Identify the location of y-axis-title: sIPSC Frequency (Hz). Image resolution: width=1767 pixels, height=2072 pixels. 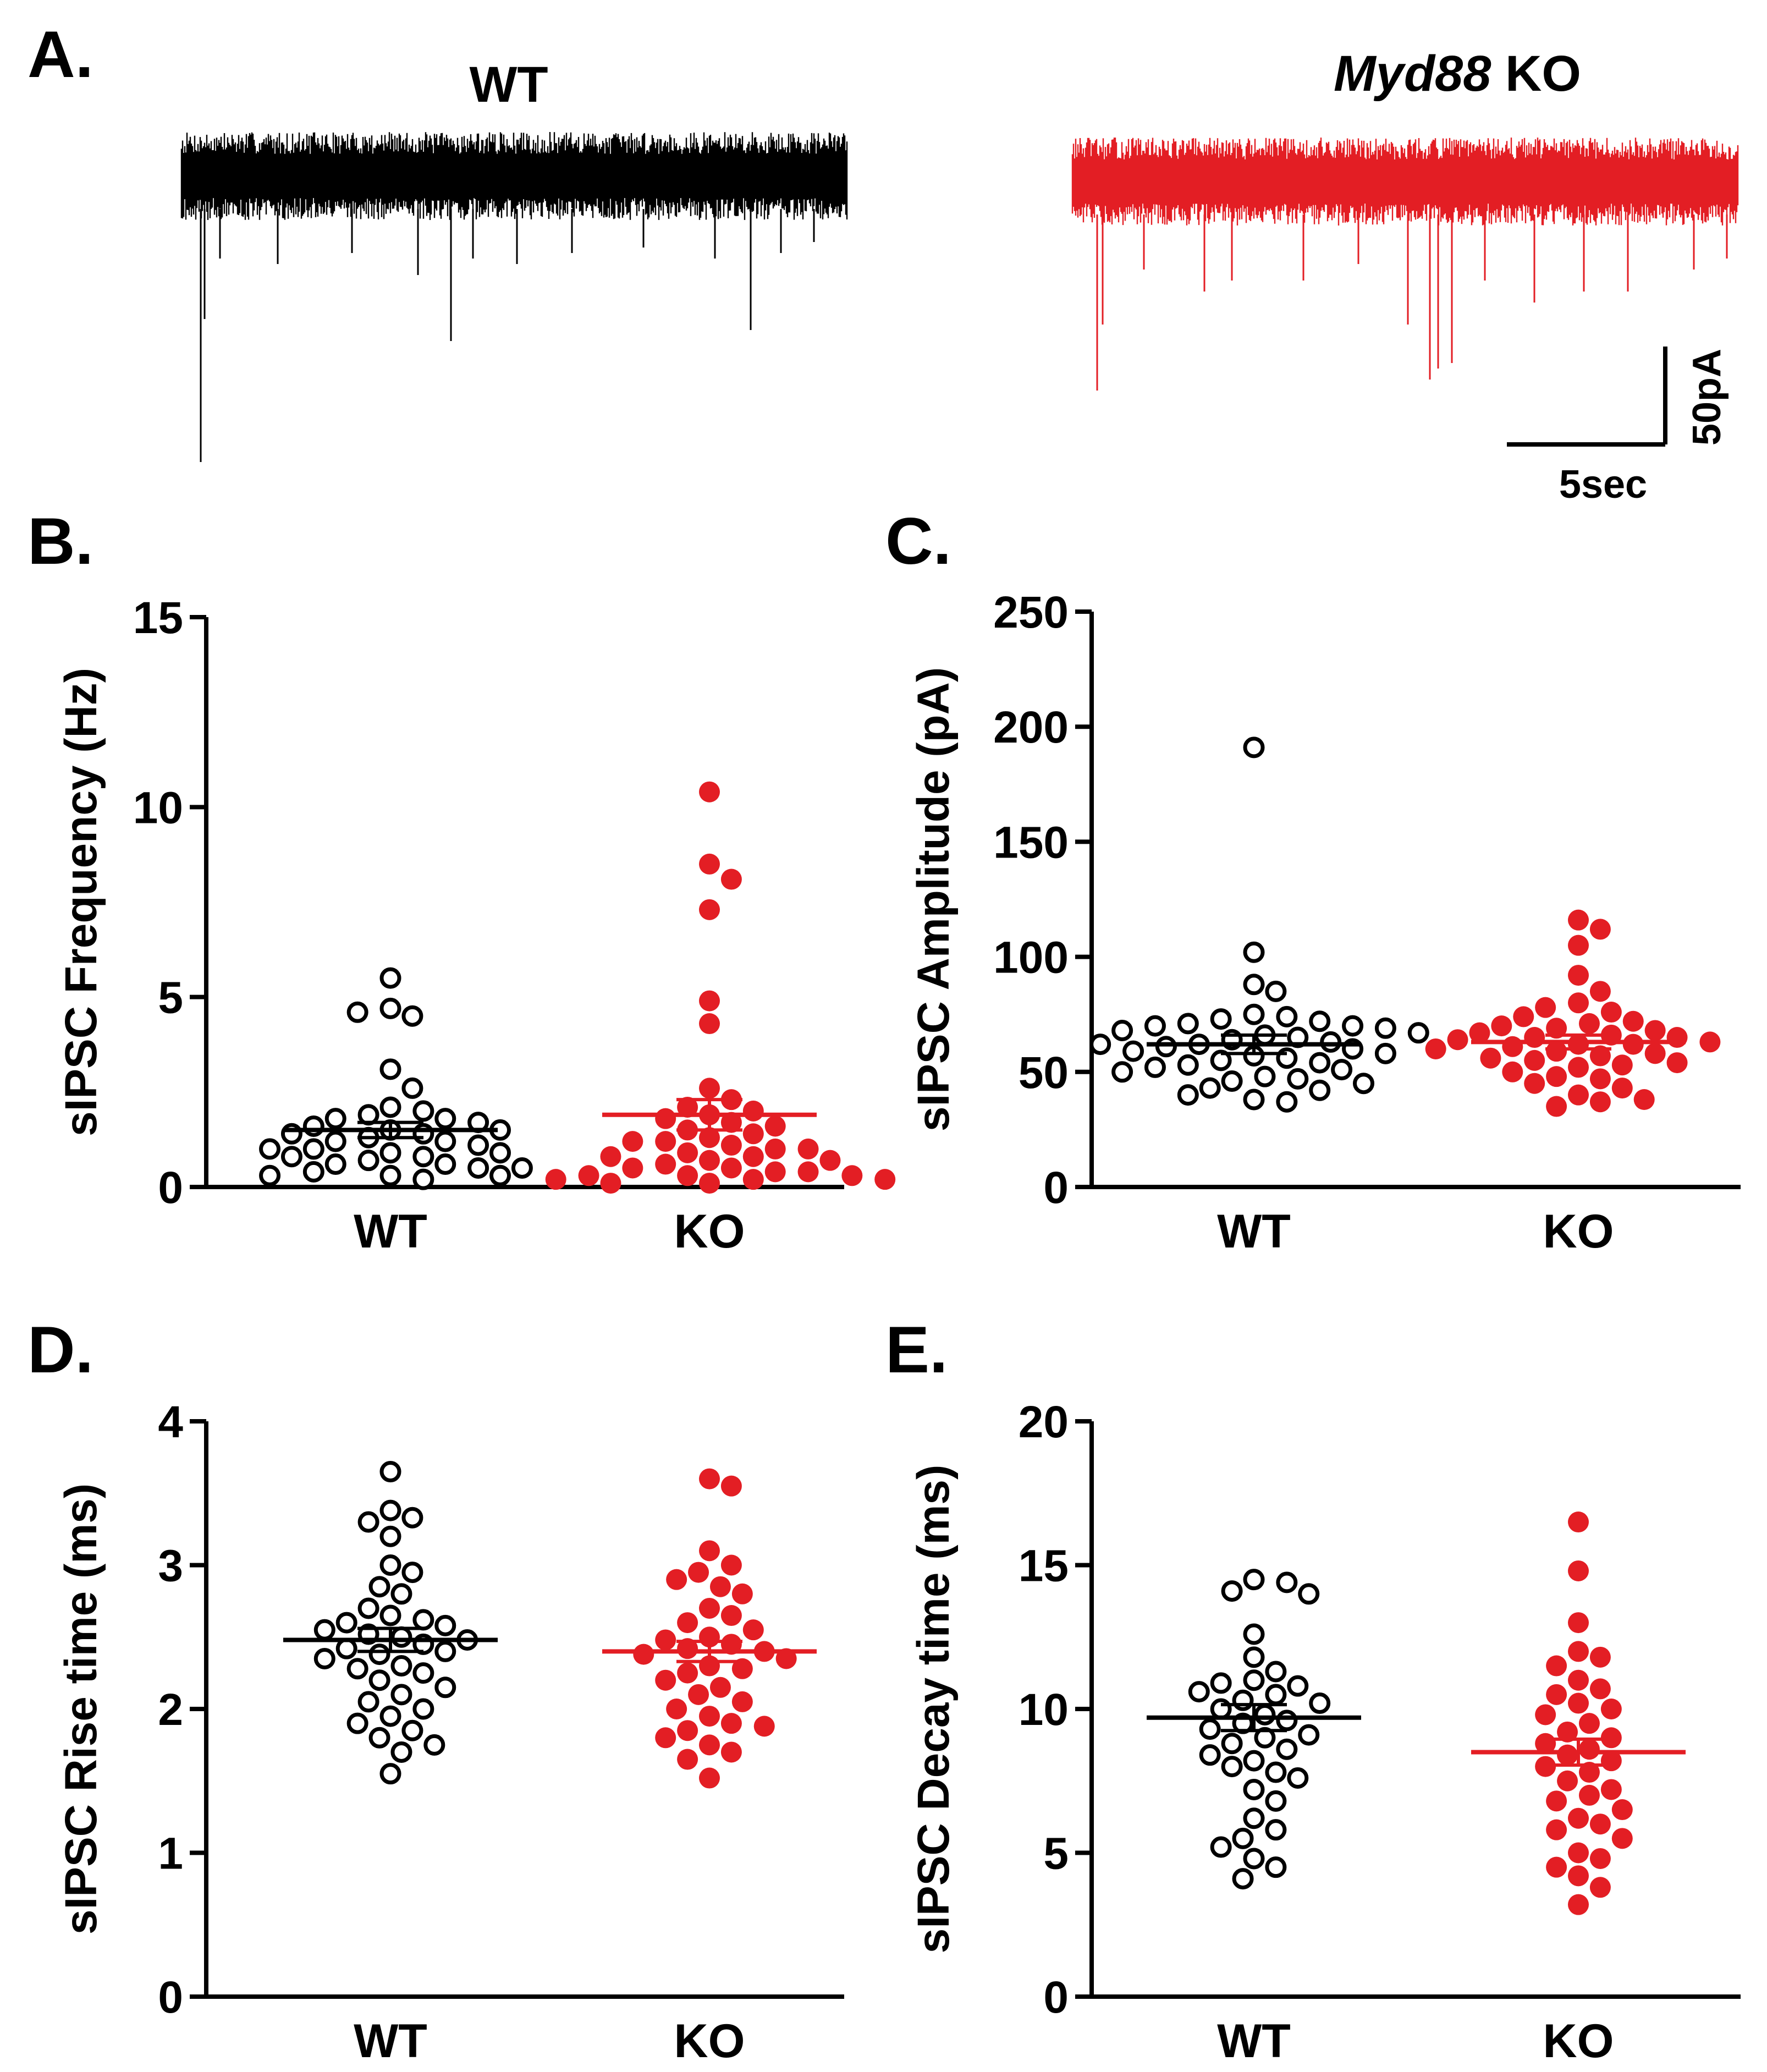
(81, 902).